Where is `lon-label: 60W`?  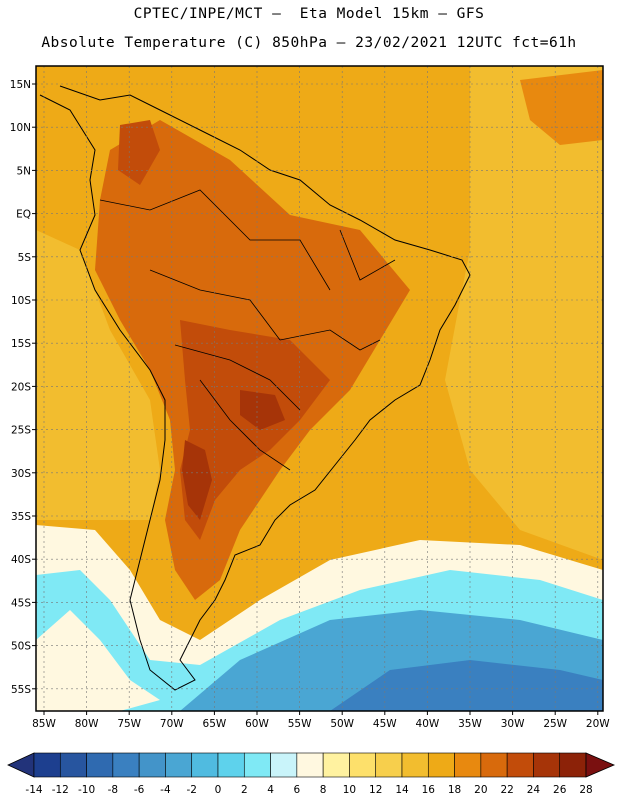 lon-label: 60W is located at coordinates (257, 724).